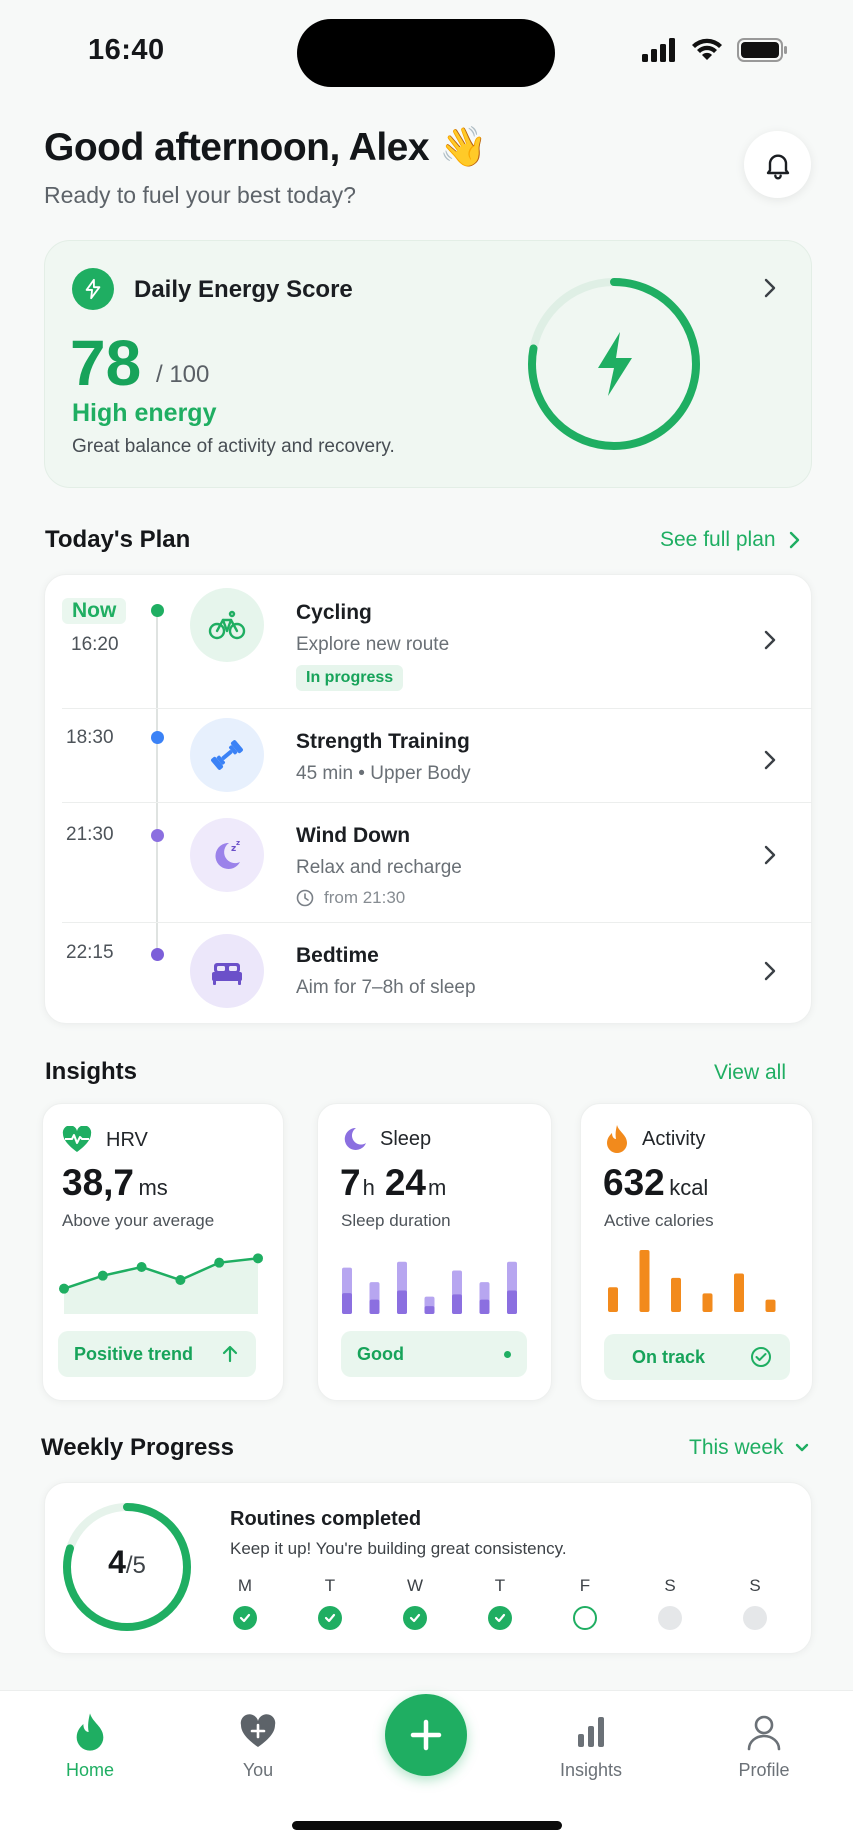  I want to click on tab-home: Home, so click(90, 1746).